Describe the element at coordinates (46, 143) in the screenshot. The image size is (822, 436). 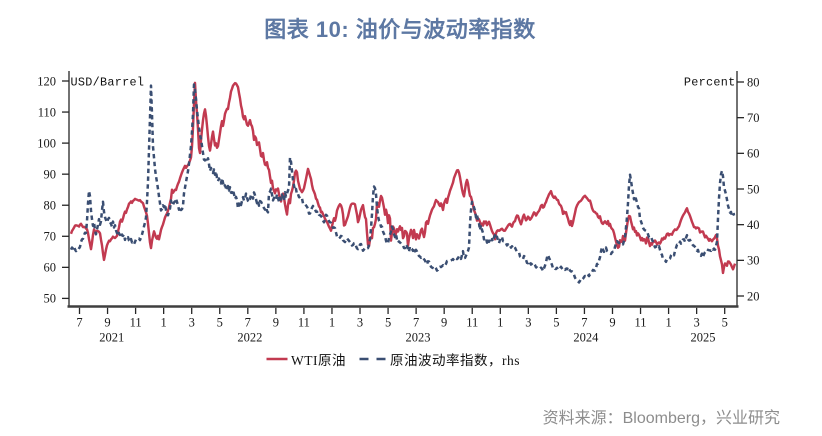
I see `y-axis-left-tick-label: 100` at that location.